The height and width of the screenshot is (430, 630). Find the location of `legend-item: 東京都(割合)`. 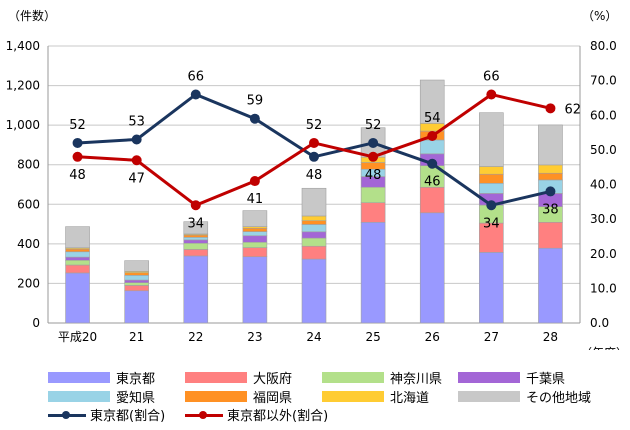

legend-item: 東京都(割合) is located at coordinates (106, 414).